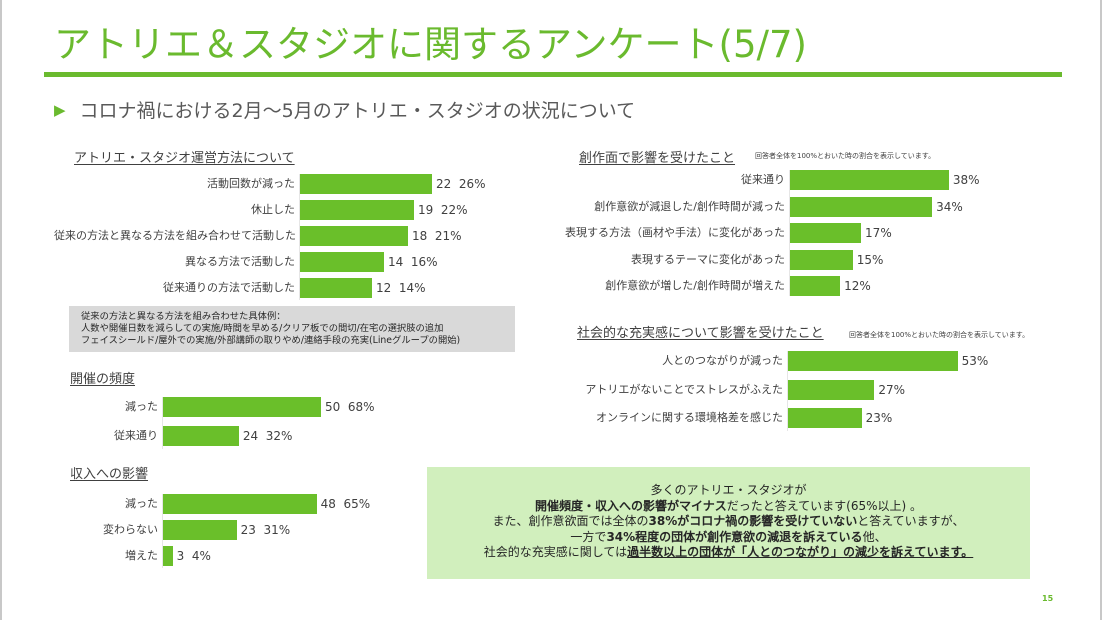  Describe the element at coordinates (437, 236) in the screenshot. I see `bar-value-label: 18 21%` at that location.